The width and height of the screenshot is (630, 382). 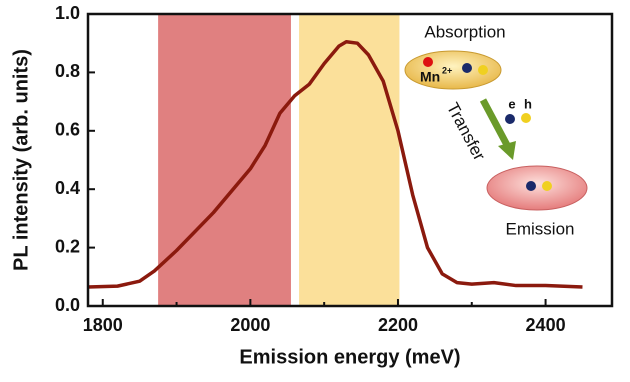 I want to click on nanocrystal, so click(x=537, y=188).